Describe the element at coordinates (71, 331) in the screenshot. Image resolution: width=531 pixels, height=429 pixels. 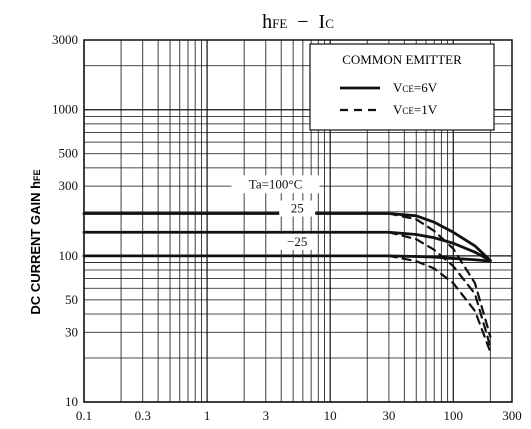
I see `y-tick-label: 30` at that location.